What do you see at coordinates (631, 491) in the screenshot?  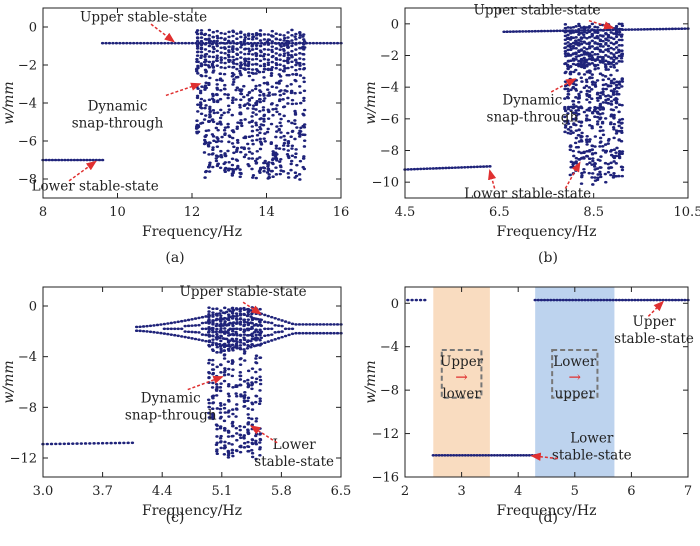 I see `x-tick-label: 6` at bounding box center [631, 491].